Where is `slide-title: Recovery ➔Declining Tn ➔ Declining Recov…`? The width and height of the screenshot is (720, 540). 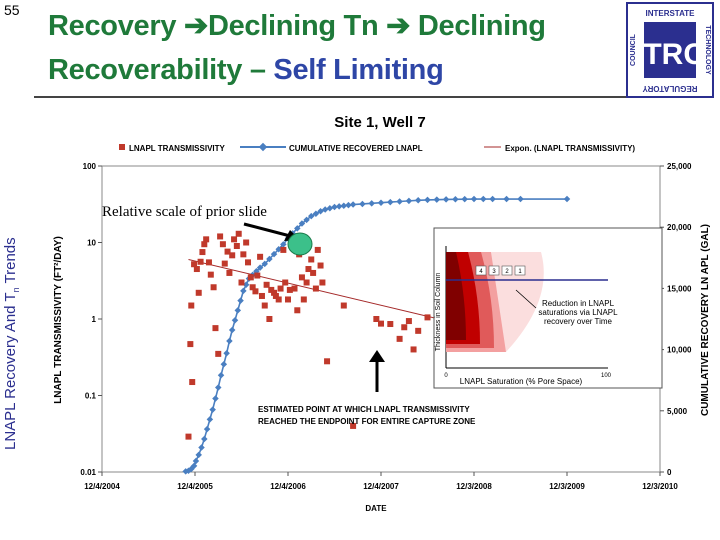
slide-title: Recovery ➔Declining Tn ➔ Declining Recov… is located at coordinates (333, 48).